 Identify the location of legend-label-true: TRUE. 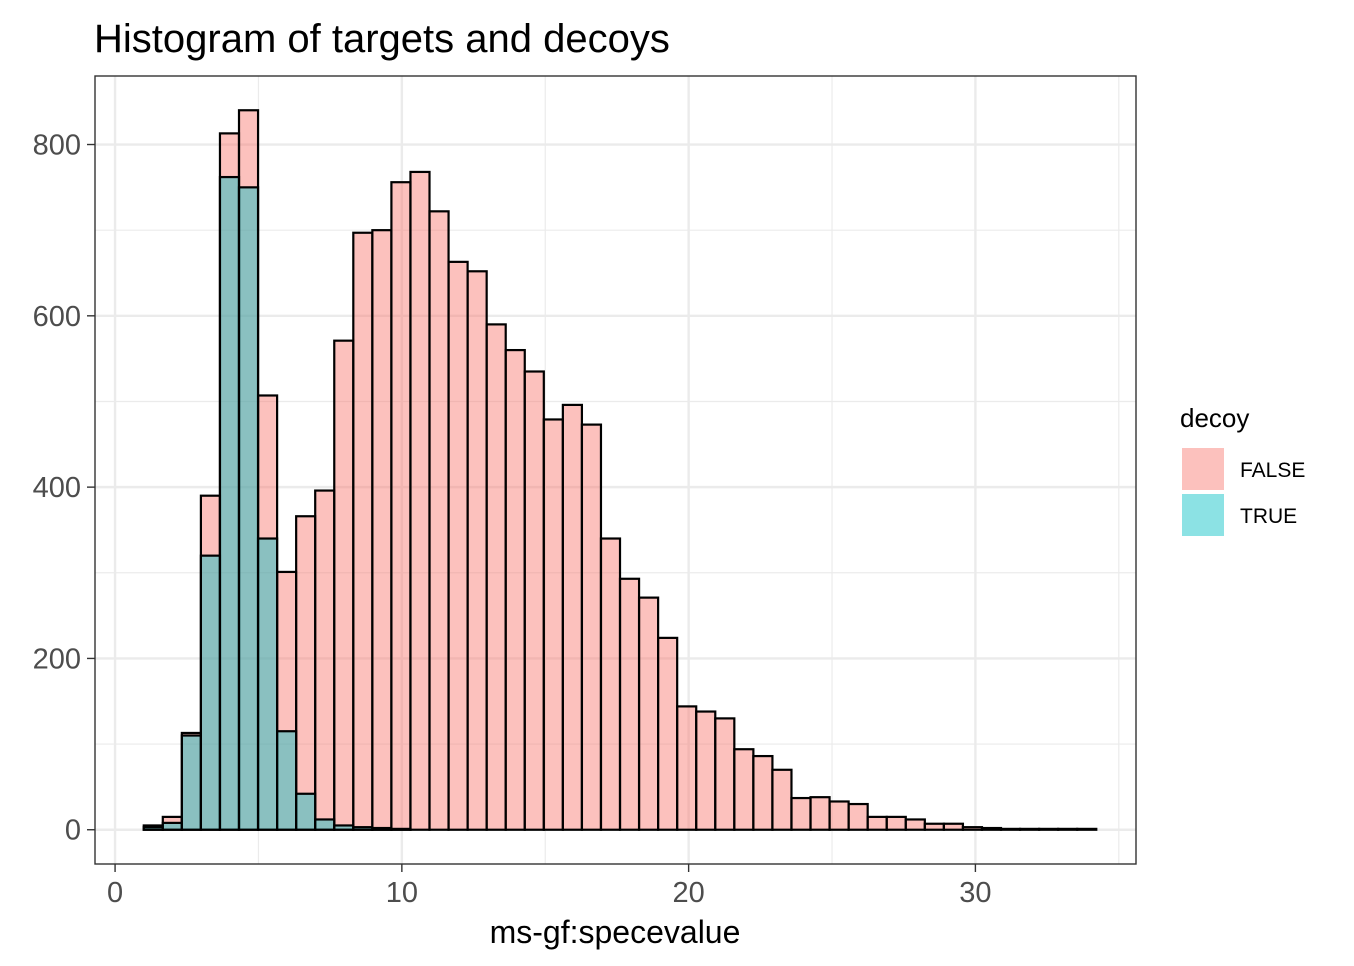
(1268, 516).